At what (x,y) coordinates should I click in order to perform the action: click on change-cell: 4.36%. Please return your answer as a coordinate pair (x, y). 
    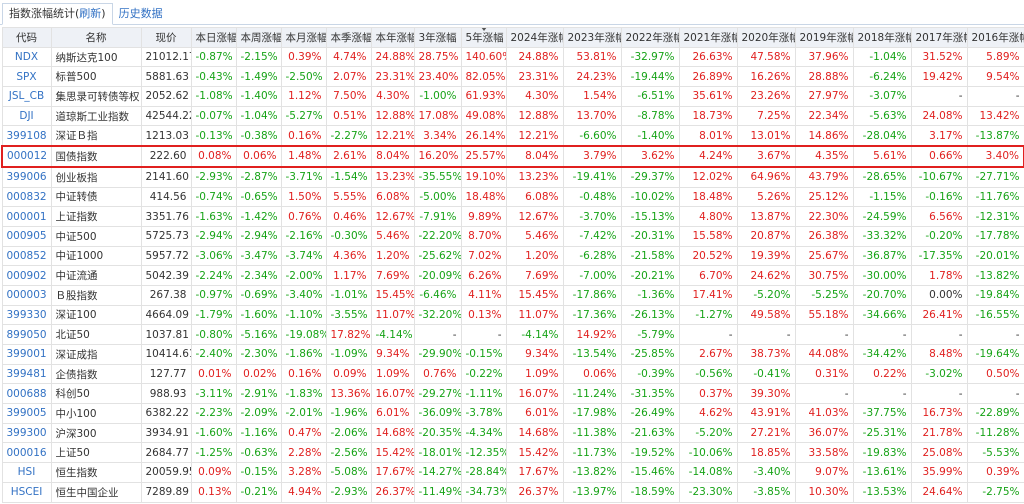
    Looking at the image, I should click on (348, 256).